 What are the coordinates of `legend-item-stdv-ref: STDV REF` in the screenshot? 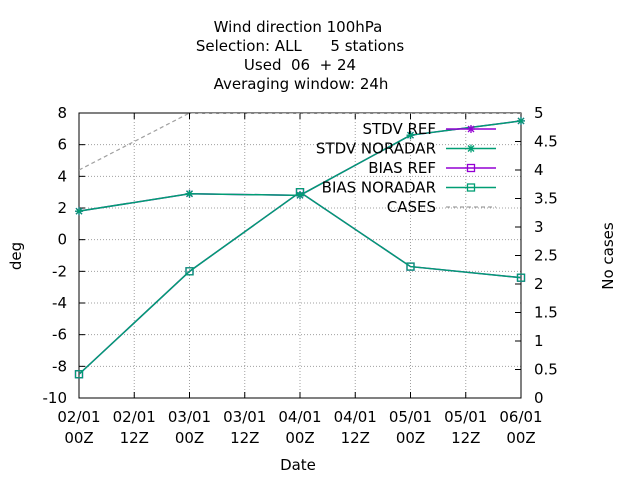 It's located at (429, 129).